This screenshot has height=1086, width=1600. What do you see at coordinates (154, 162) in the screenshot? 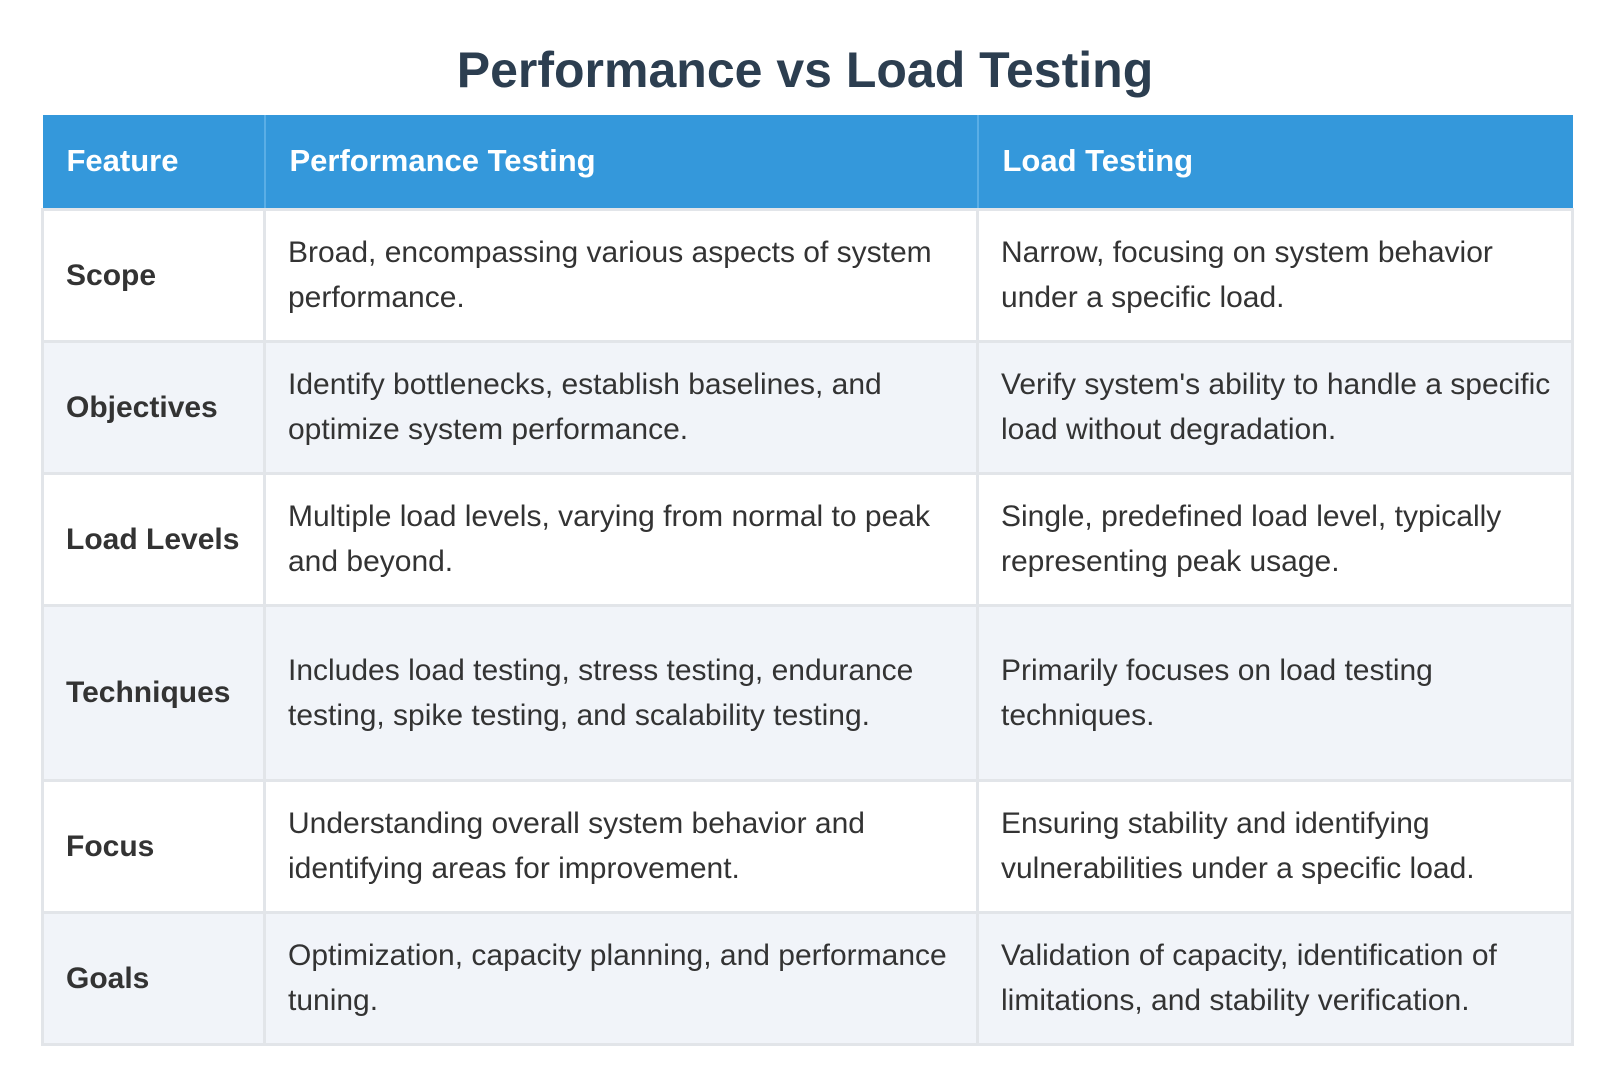
I see `header-feature: Feature` at bounding box center [154, 162].